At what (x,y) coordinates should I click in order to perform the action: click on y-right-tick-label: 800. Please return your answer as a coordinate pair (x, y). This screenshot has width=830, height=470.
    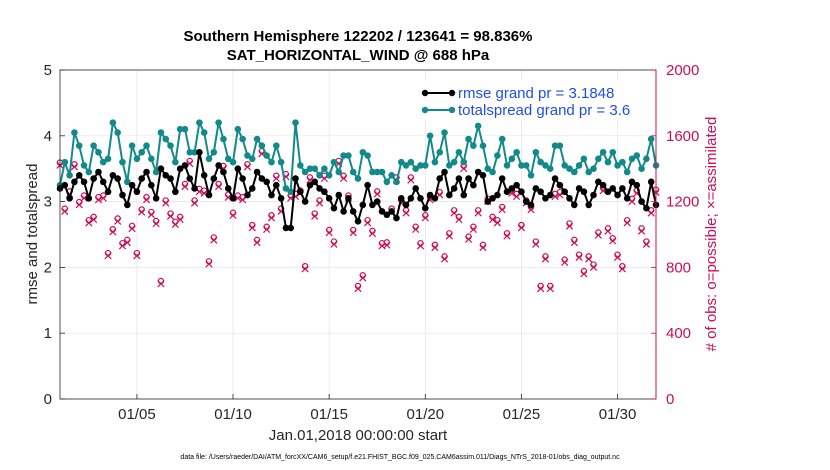
    Looking at the image, I should click on (678, 267).